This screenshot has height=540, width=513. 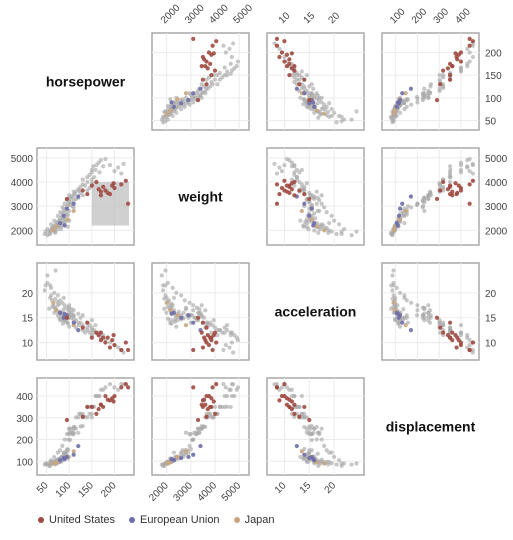 What do you see at coordinates (132, 520) in the screenshot?
I see `legend-swatch-european-union` at bounding box center [132, 520].